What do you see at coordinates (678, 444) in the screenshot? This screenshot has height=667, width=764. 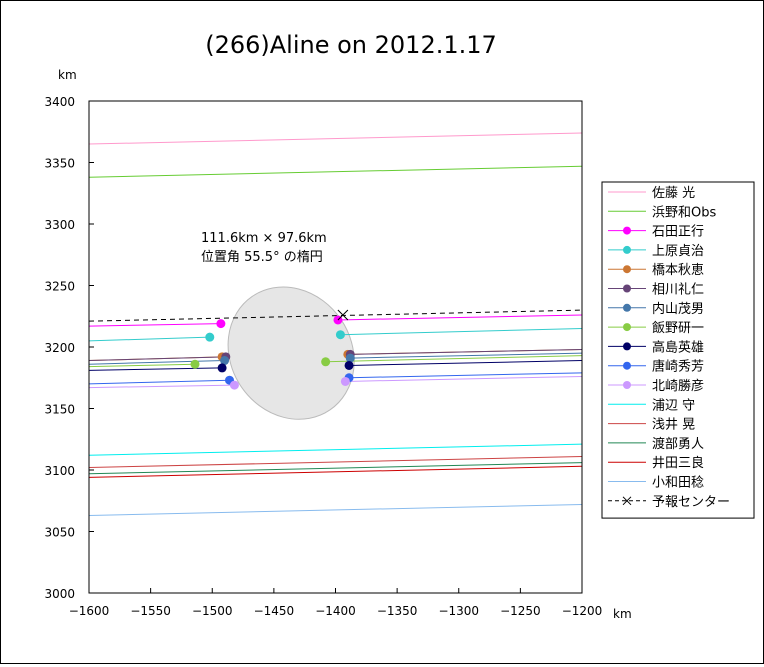 I see `legend-label-14: 渡部勇人` at bounding box center [678, 444].